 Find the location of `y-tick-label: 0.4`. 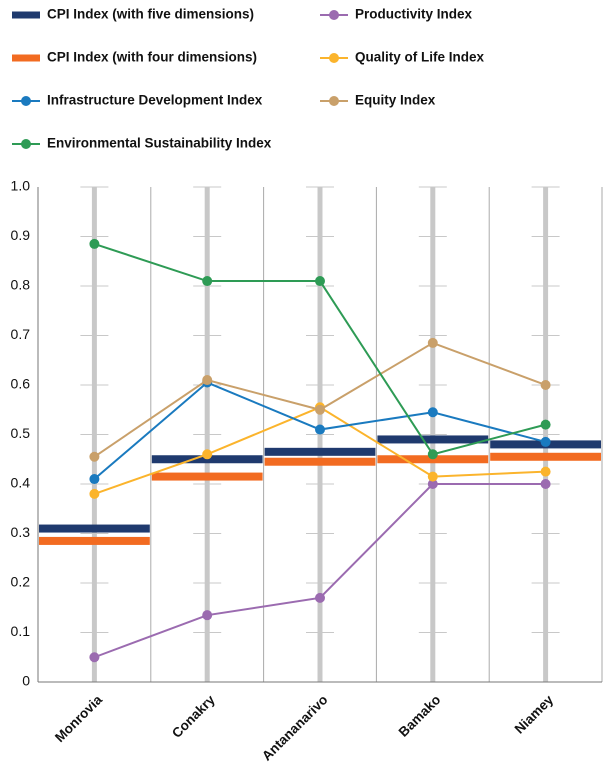

y-tick-label: 0.4 is located at coordinates (21, 483).